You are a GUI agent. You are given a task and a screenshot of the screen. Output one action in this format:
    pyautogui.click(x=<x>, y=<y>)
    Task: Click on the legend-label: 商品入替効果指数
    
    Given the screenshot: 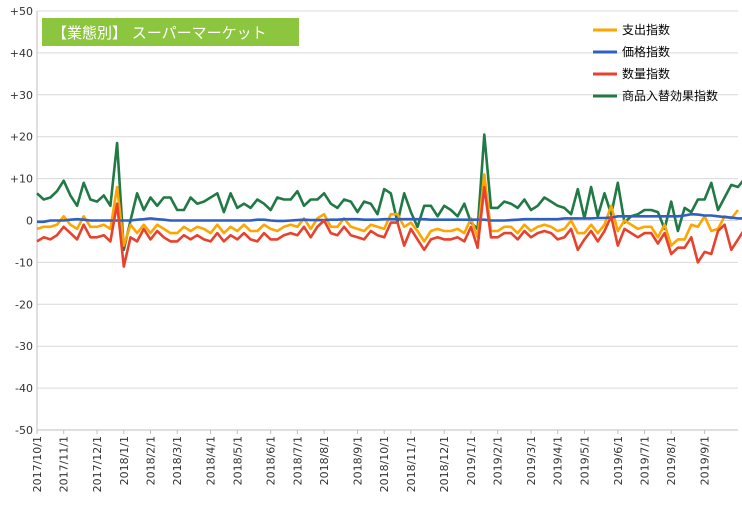 What is the action you would take?
    pyautogui.click(x=670, y=95)
    